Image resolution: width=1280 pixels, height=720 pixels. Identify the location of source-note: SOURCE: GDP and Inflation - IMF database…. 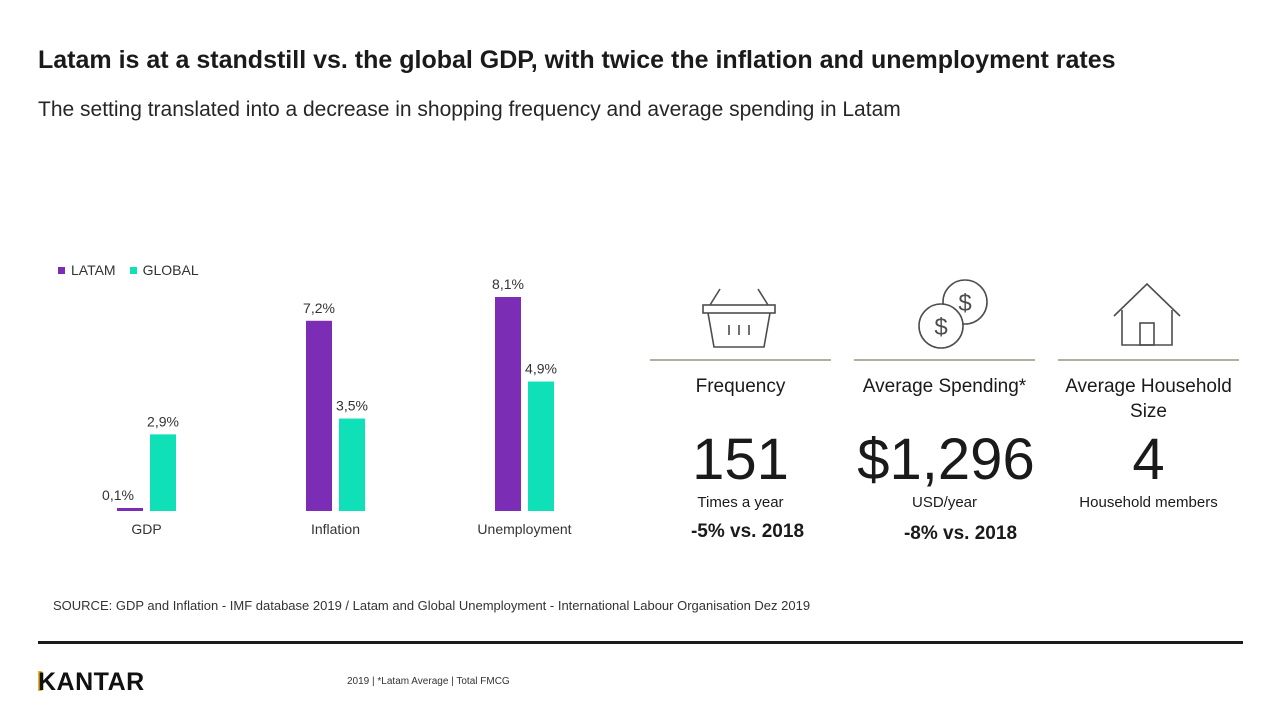
(432, 605).